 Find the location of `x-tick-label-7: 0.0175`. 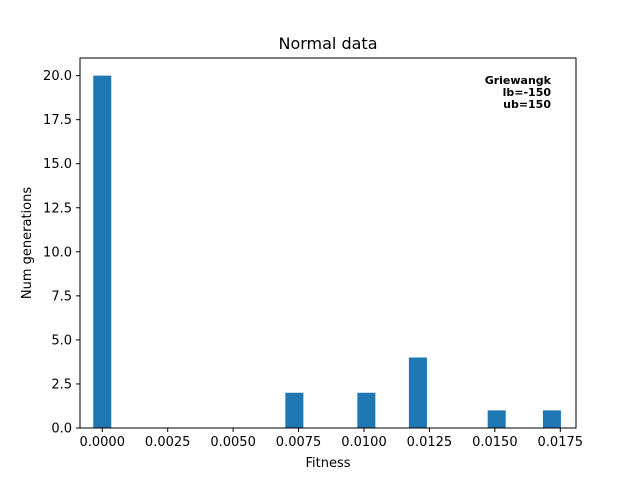

x-tick-label-7: 0.0175 is located at coordinates (561, 442).